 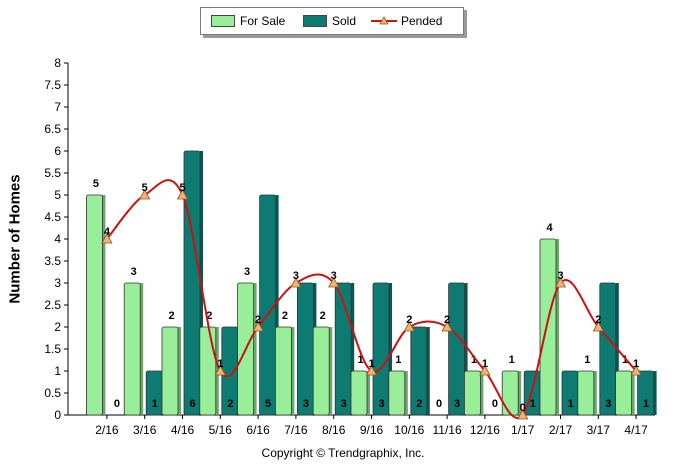 I want to click on data-label-for-sale: 0, so click(x=439, y=404).